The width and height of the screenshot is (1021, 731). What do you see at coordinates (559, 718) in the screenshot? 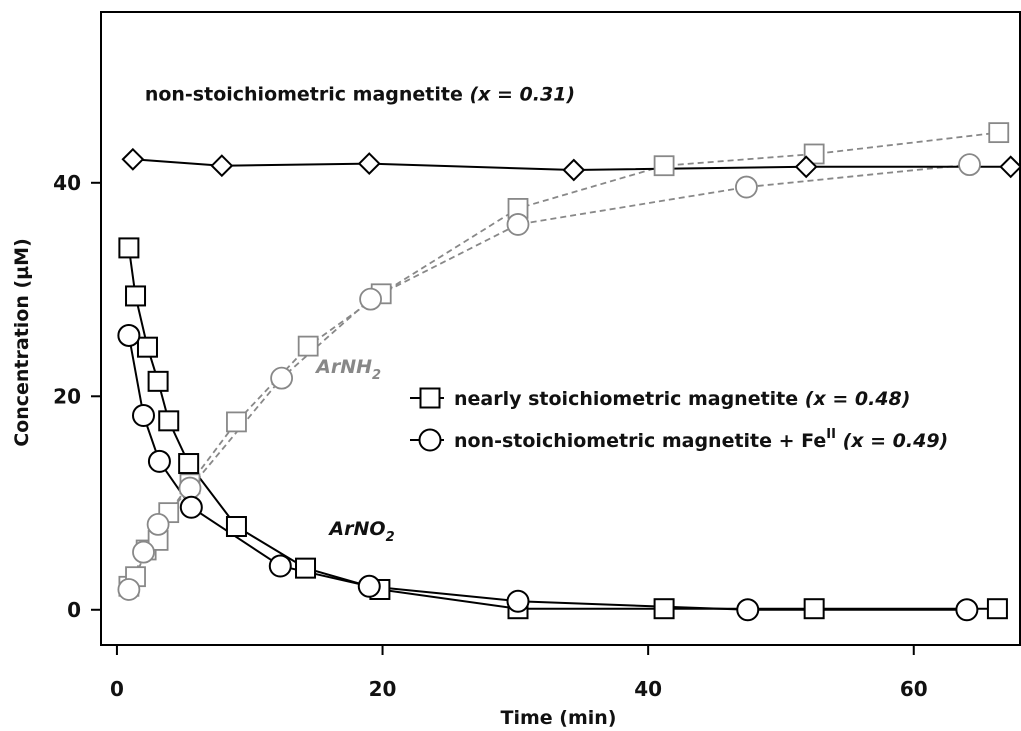
I see `x-axis-title: Time (min)` at bounding box center [559, 718].